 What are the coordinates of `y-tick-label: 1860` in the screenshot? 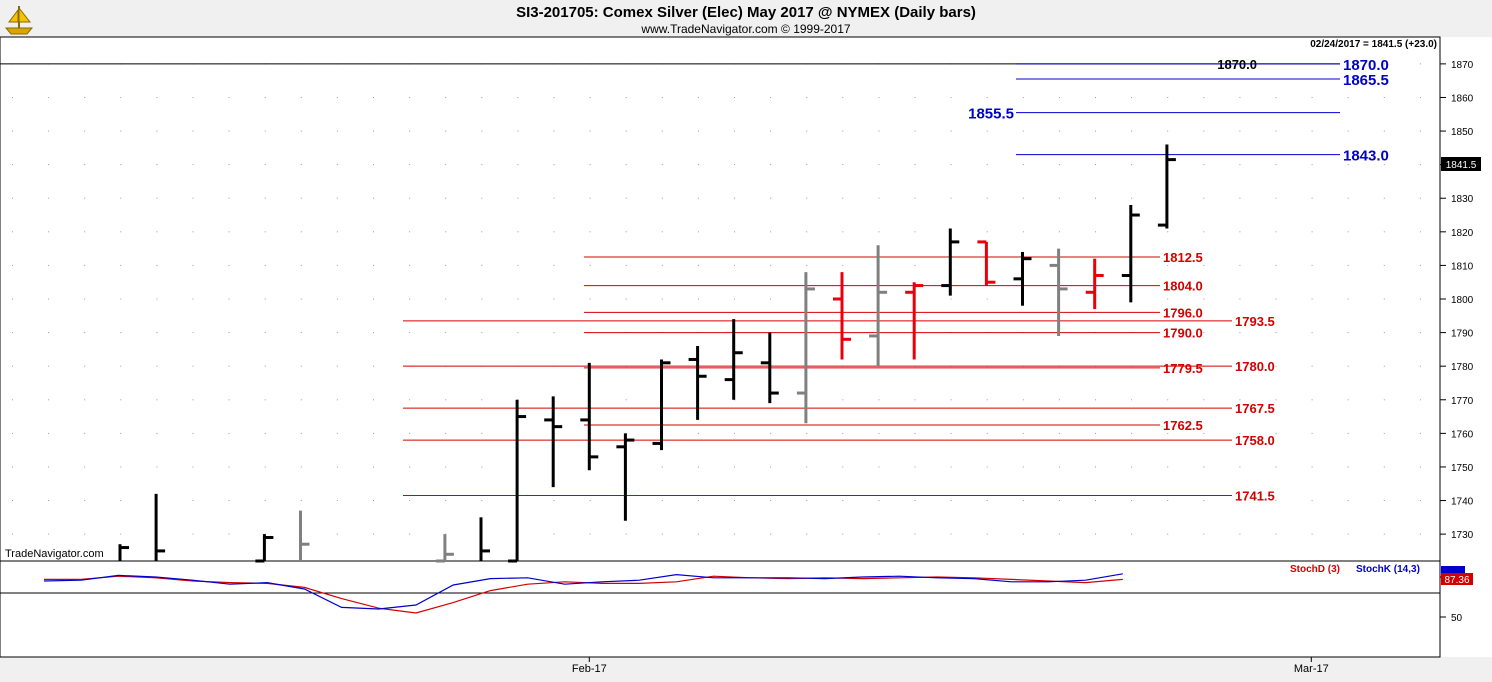 It's located at (1462, 98).